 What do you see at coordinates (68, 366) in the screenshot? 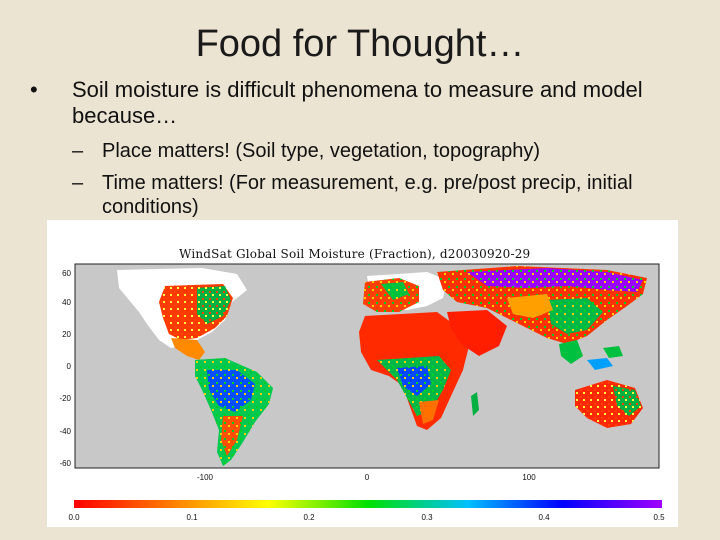
I see `y-tick-label: 0` at bounding box center [68, 366].